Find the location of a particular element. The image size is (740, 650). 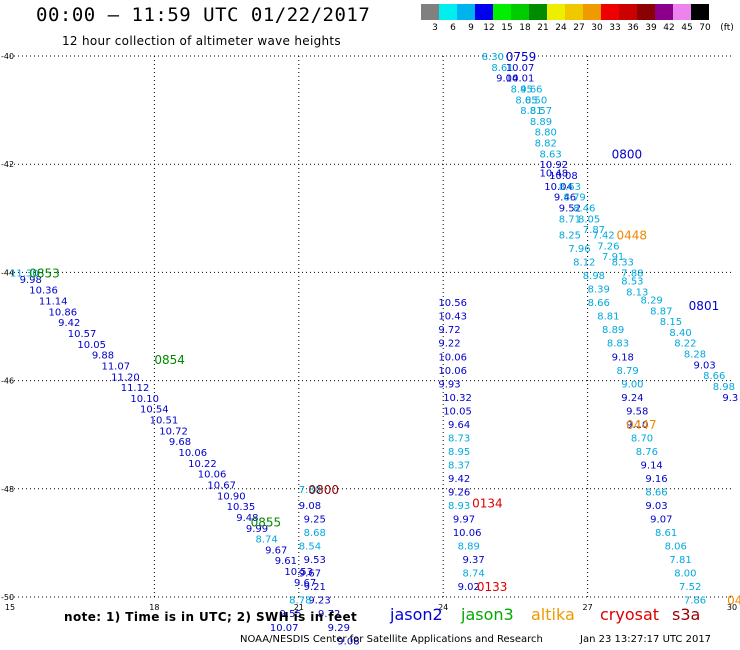

wave-height-value: 9.64 is located at coordinates (459, 425).